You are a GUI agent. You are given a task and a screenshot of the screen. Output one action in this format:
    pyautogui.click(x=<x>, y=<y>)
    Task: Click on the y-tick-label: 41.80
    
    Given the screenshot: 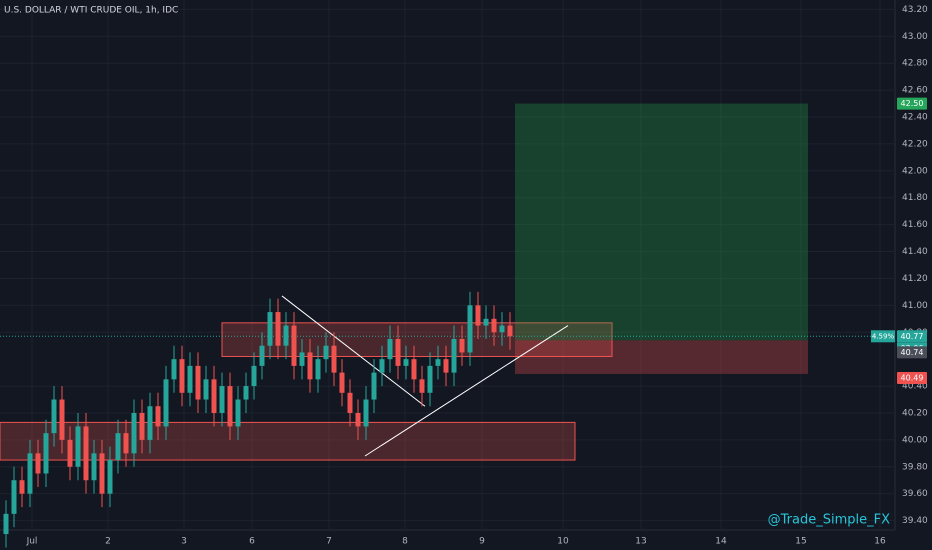 What is the action you would take?
    pyautogui.click(x=915, y=198)
    